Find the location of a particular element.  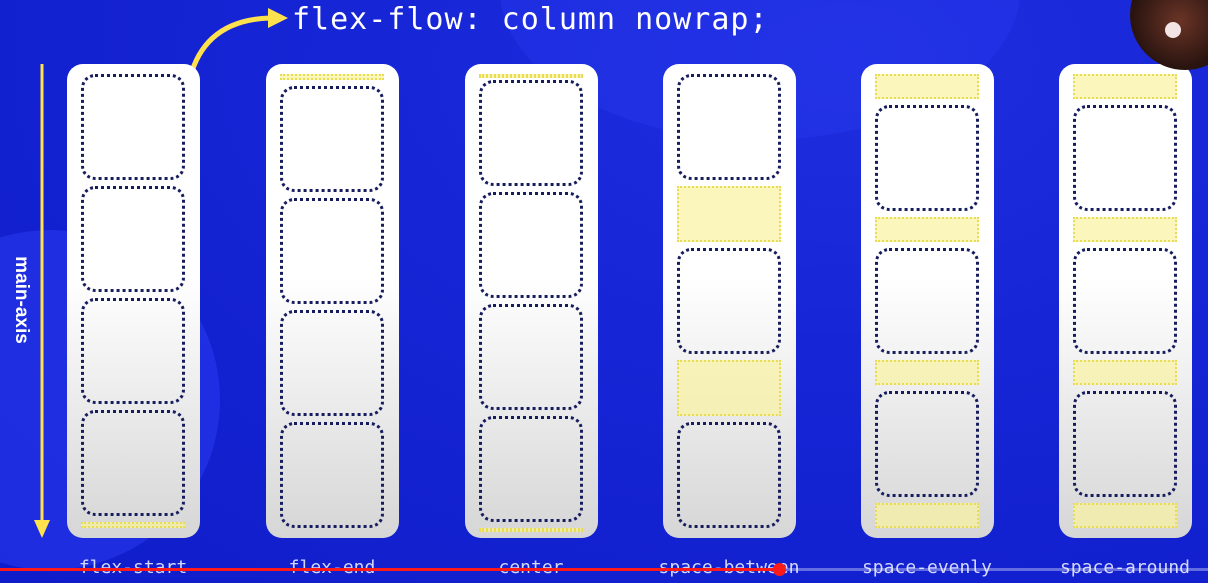

column-label-space-evenly: space-evenly is located at coordinates (927, 567).